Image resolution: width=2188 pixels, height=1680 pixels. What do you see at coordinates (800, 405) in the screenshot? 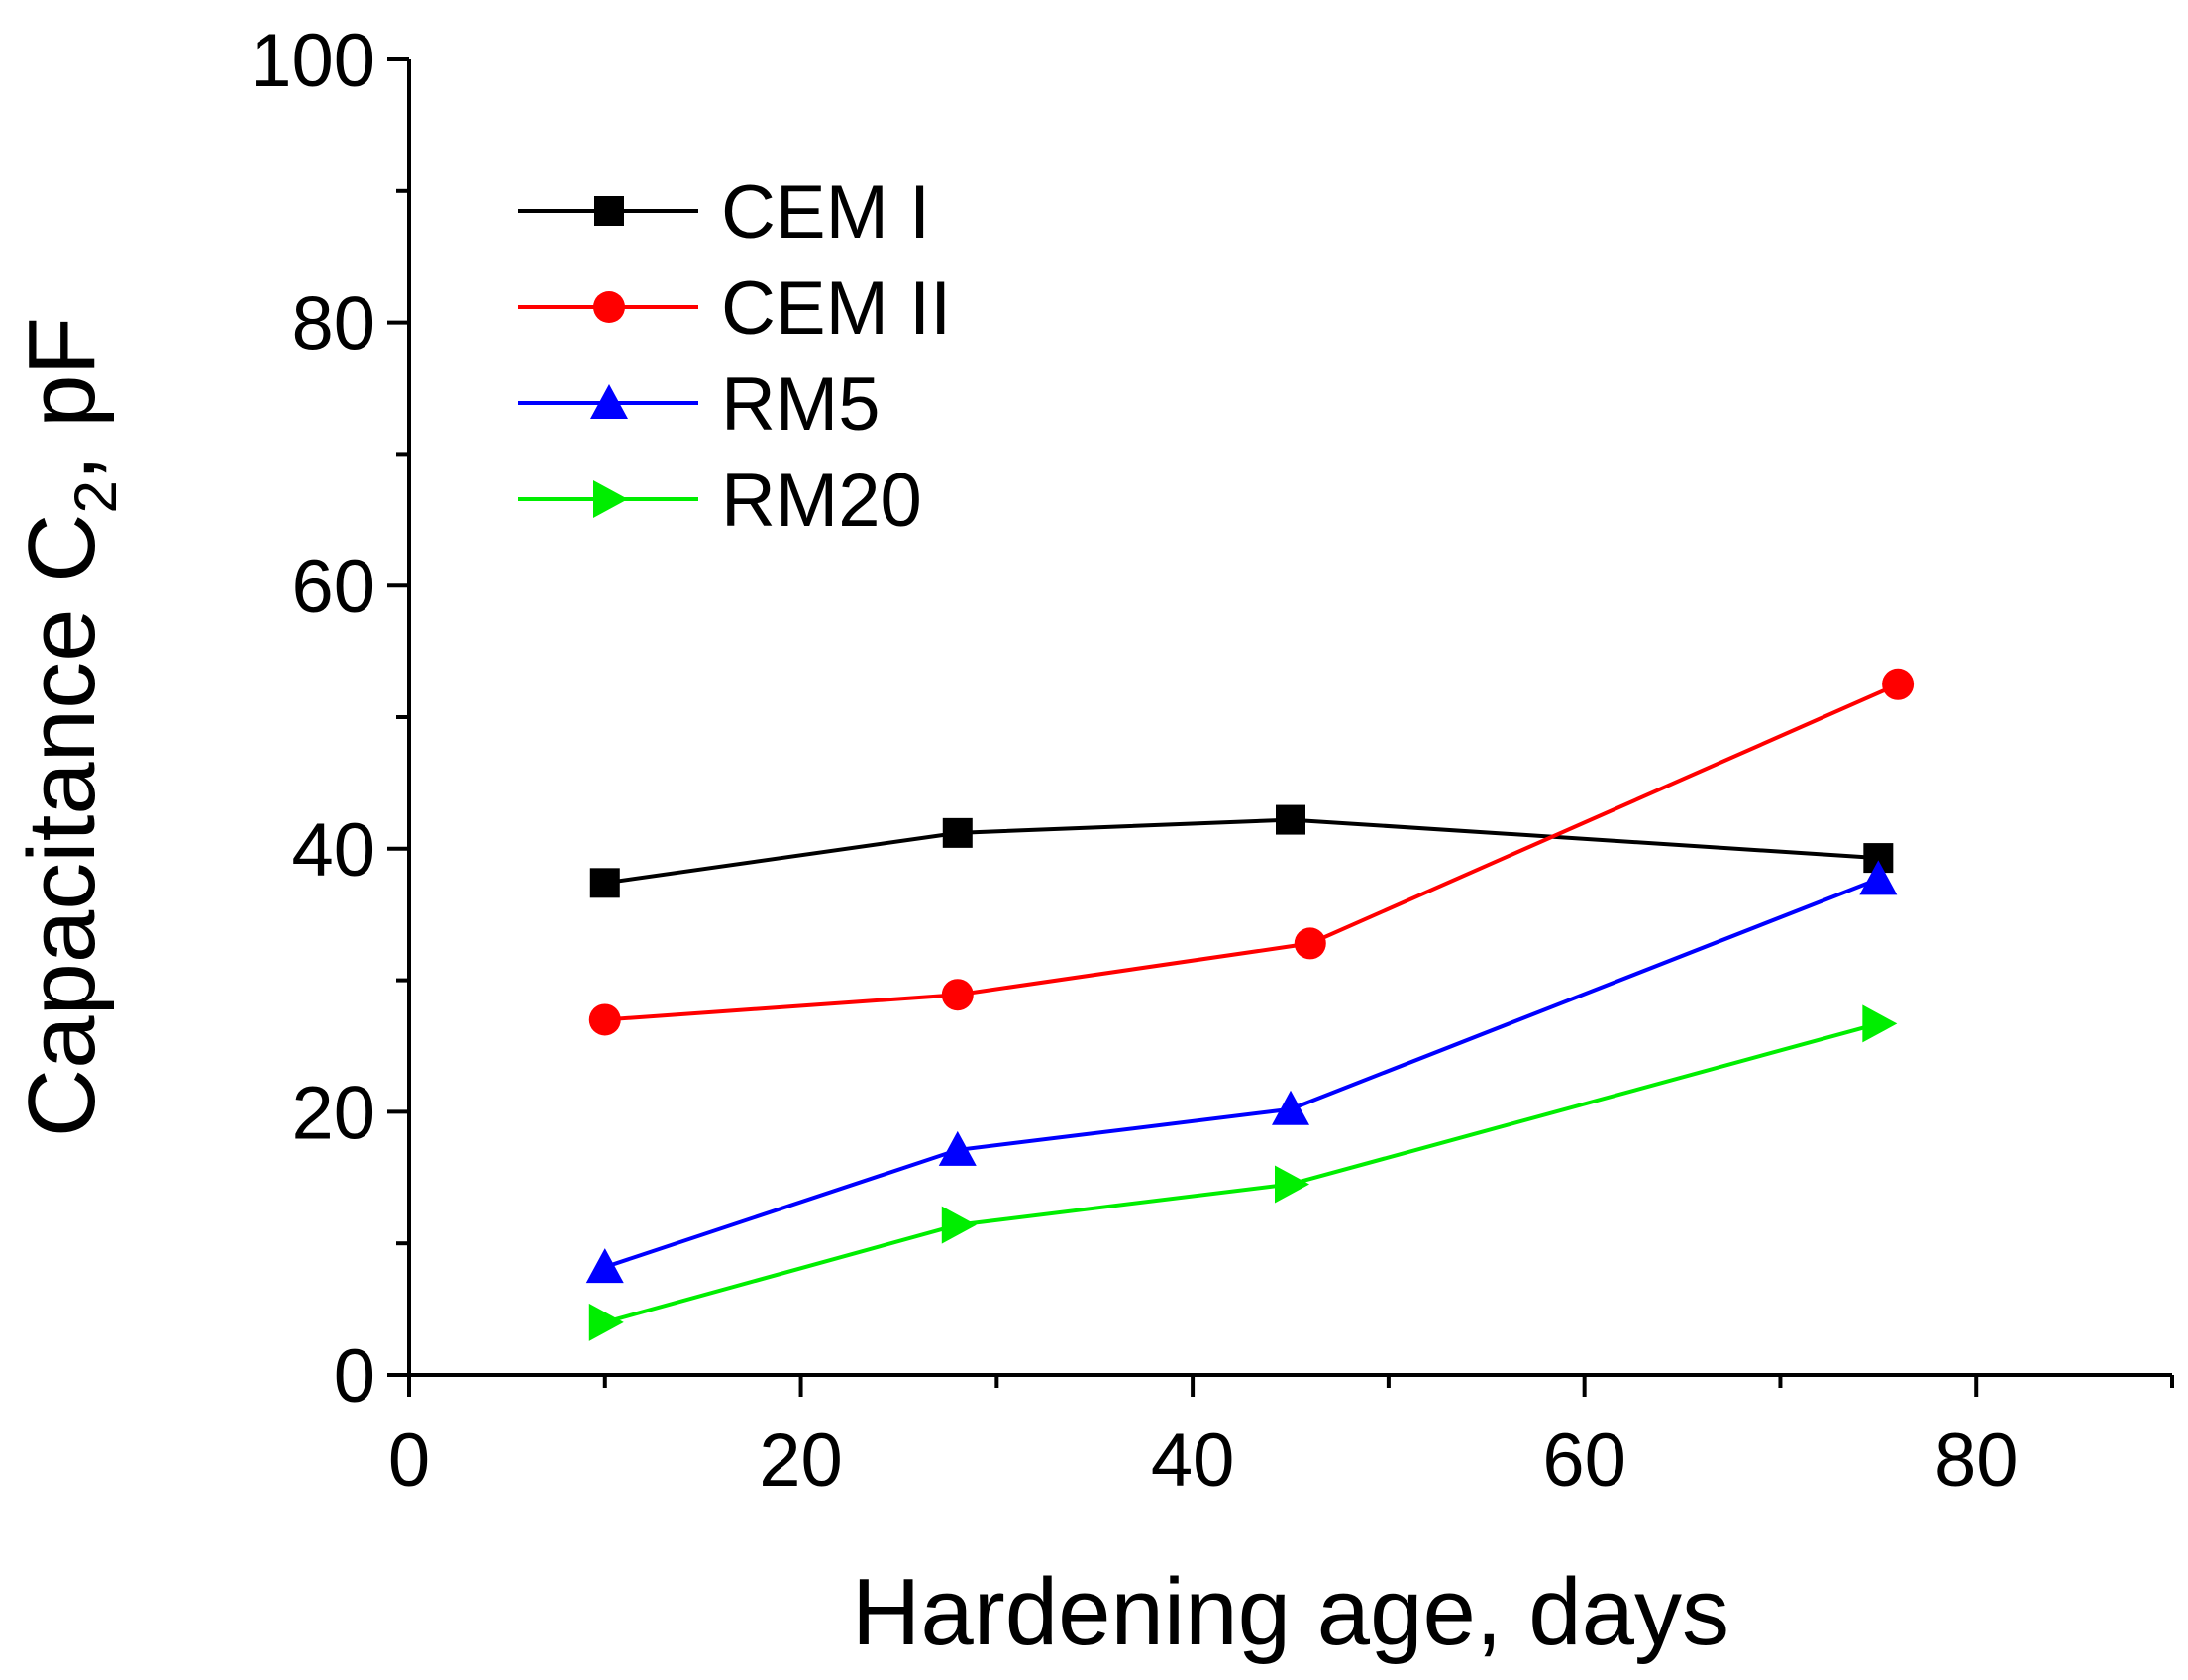
I see `legend-label-rm5: RM5` at bounding box center [800, 405].